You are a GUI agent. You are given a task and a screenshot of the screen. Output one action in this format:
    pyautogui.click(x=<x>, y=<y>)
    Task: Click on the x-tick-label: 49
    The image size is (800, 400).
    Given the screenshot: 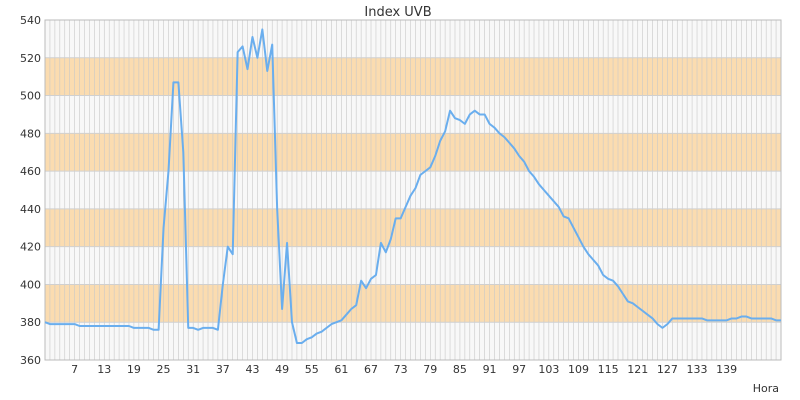 What is the action you would take?
    pyautogui.click(x=282, y=369)
    